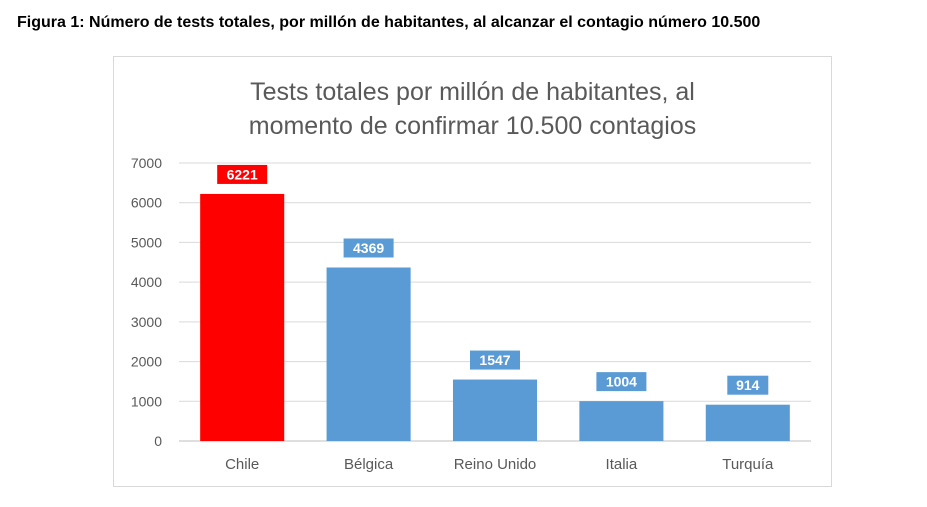 The image size is (927, 507). I want to click on chart-title-line-2: momento de confirmar 10.500 contagios, so click(472, 126).